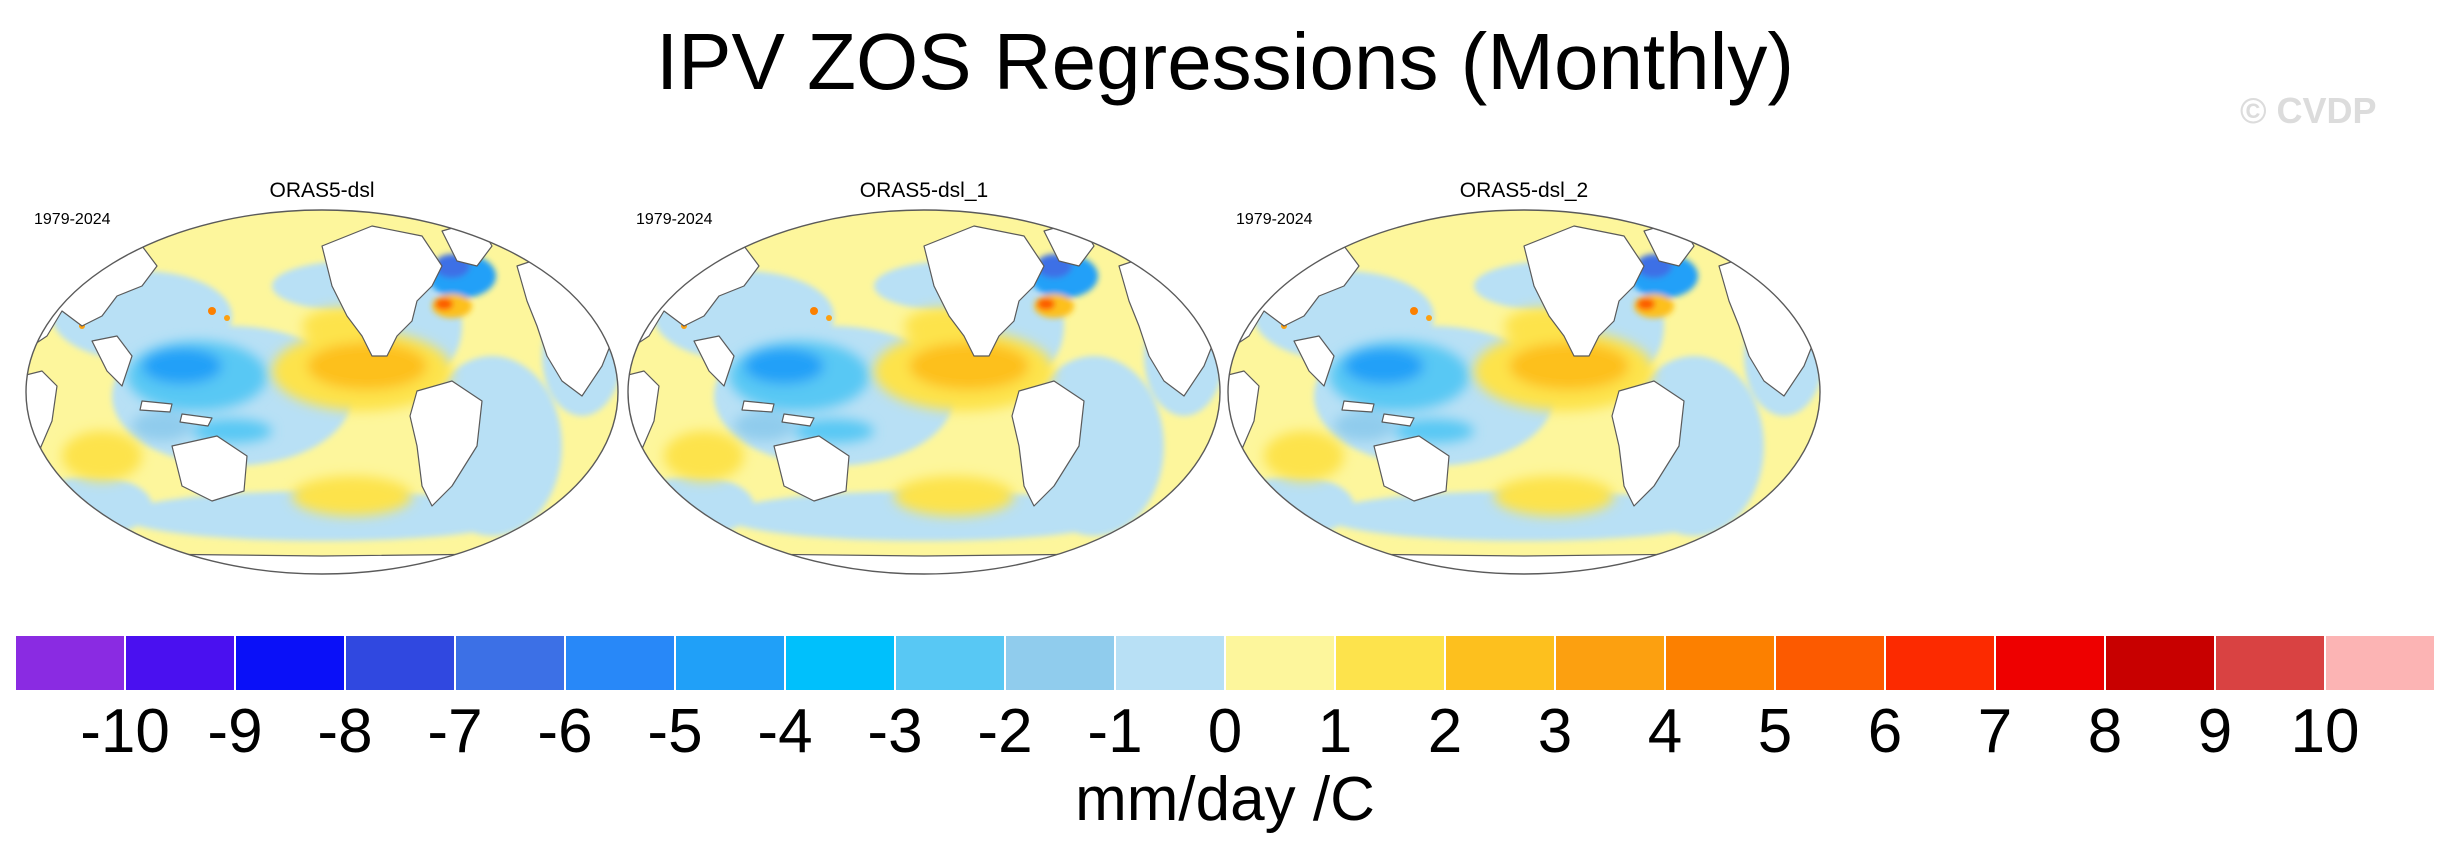  I want to click on colorbar-tick-label: 4, so click(1665, 731).